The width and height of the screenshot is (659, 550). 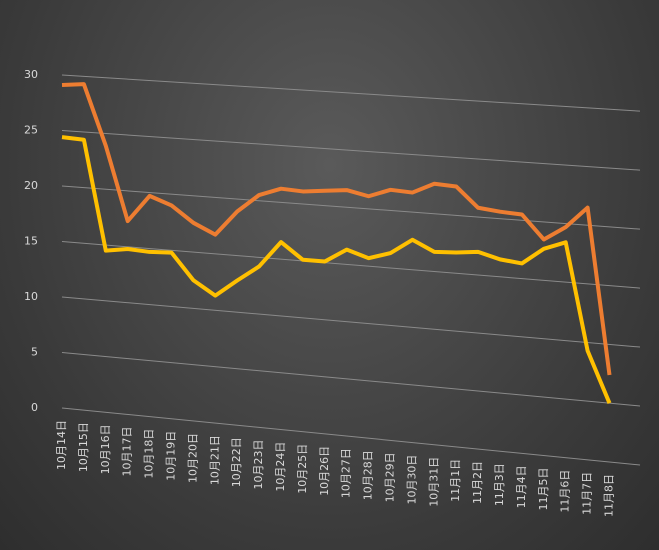 I want to click on x-tick-label: 10月29日, so click(x=390, y=477).